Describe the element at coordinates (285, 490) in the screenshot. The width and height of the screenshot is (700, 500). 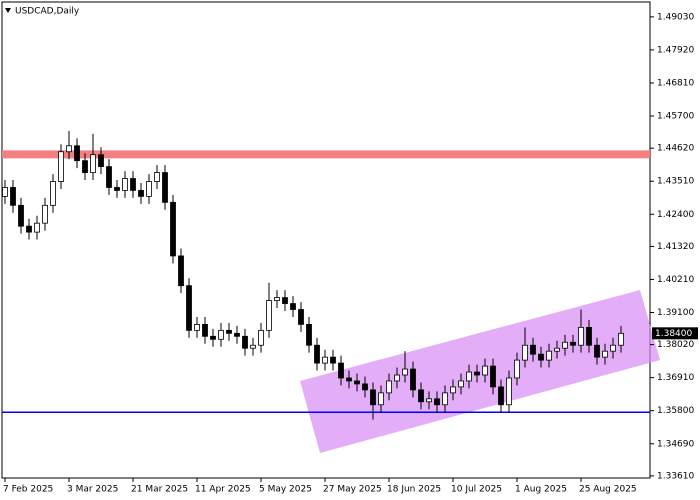
I see `x-tick-label: 5 May 2025` at that location.